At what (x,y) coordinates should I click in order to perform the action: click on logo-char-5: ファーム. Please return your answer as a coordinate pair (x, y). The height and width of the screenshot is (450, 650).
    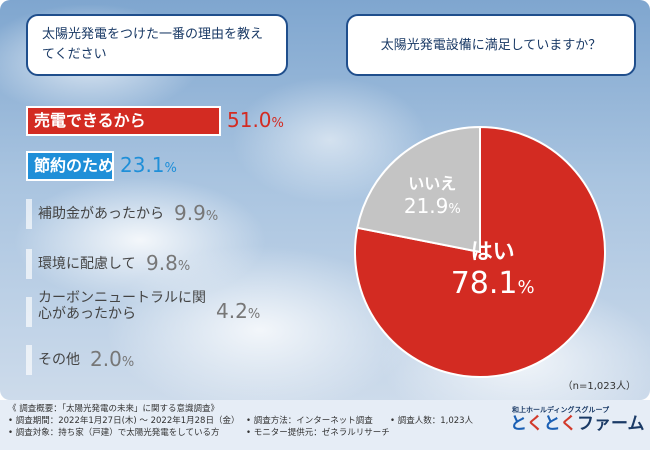
    Looking at the image, I should click on (611, 424).